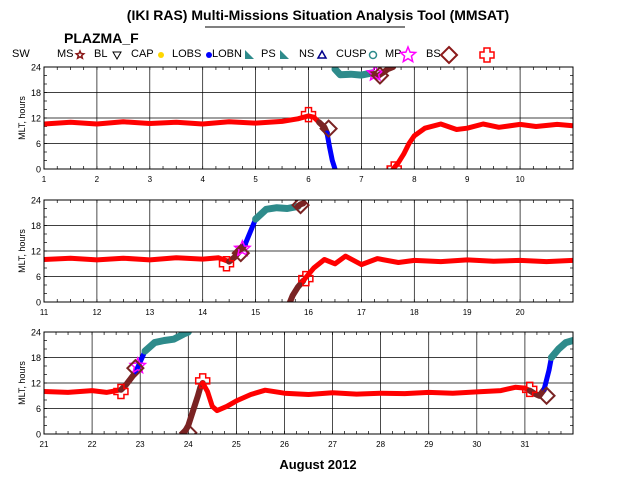 The height and width of the screenshot is (500, 636). Describe the element at coordinates (44, 312) in the screenshot. I see `x-tick-label: 11` at that location.